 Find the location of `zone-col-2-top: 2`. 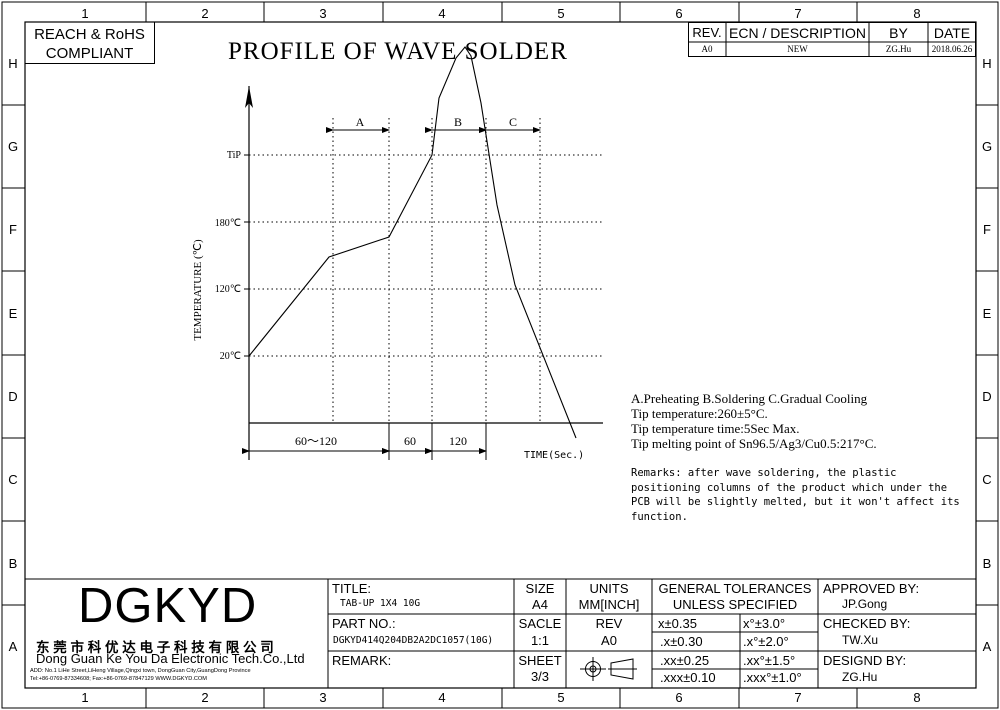

zone-col-2-top: 2 is located at coordinates (205, 13).